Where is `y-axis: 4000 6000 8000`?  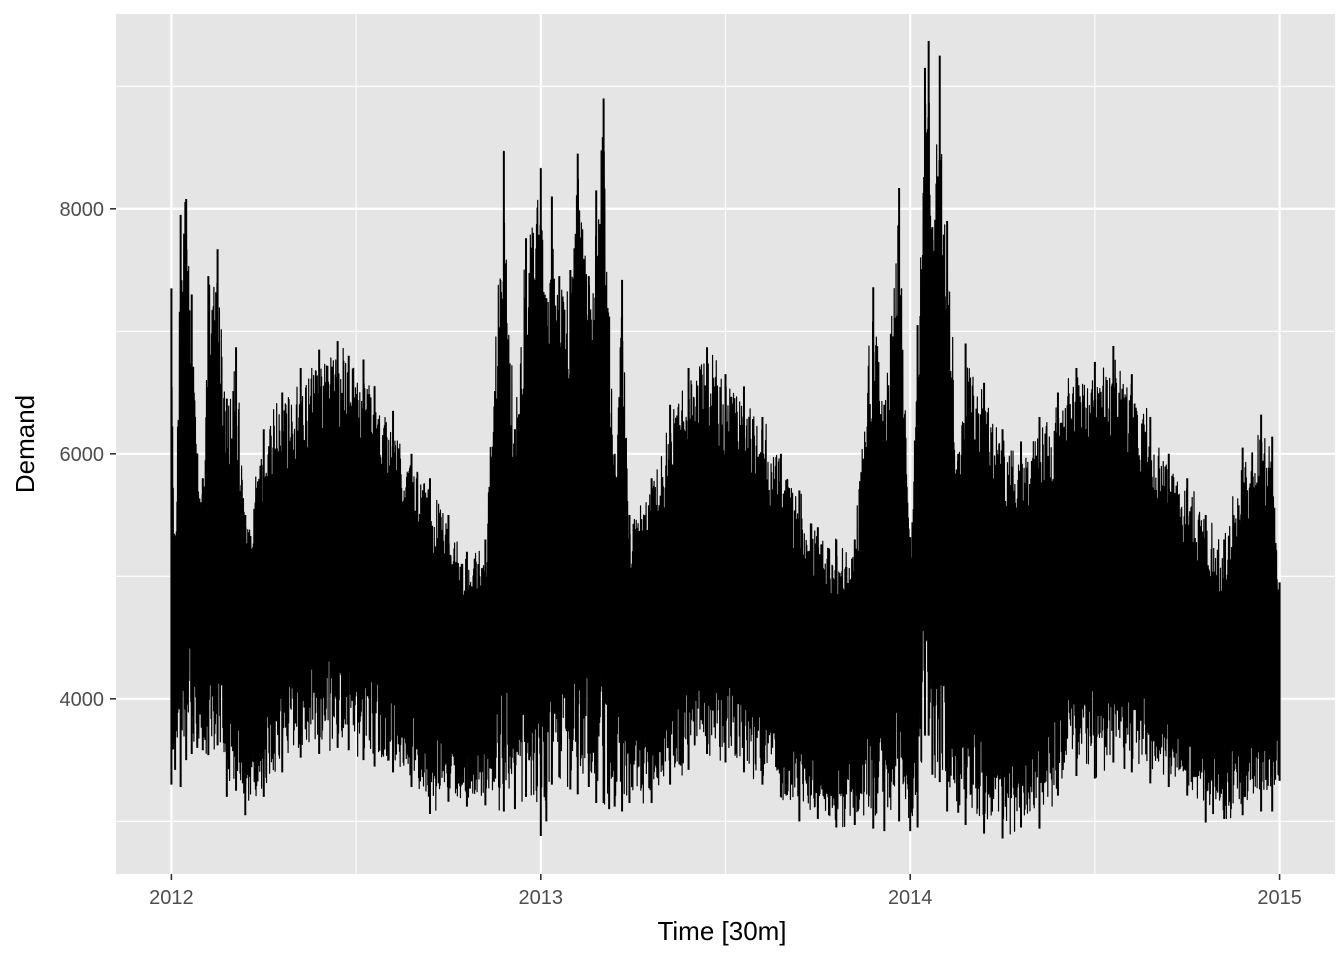
y-axis: 4000 6000 8000 is located at coordinates (88, 455).